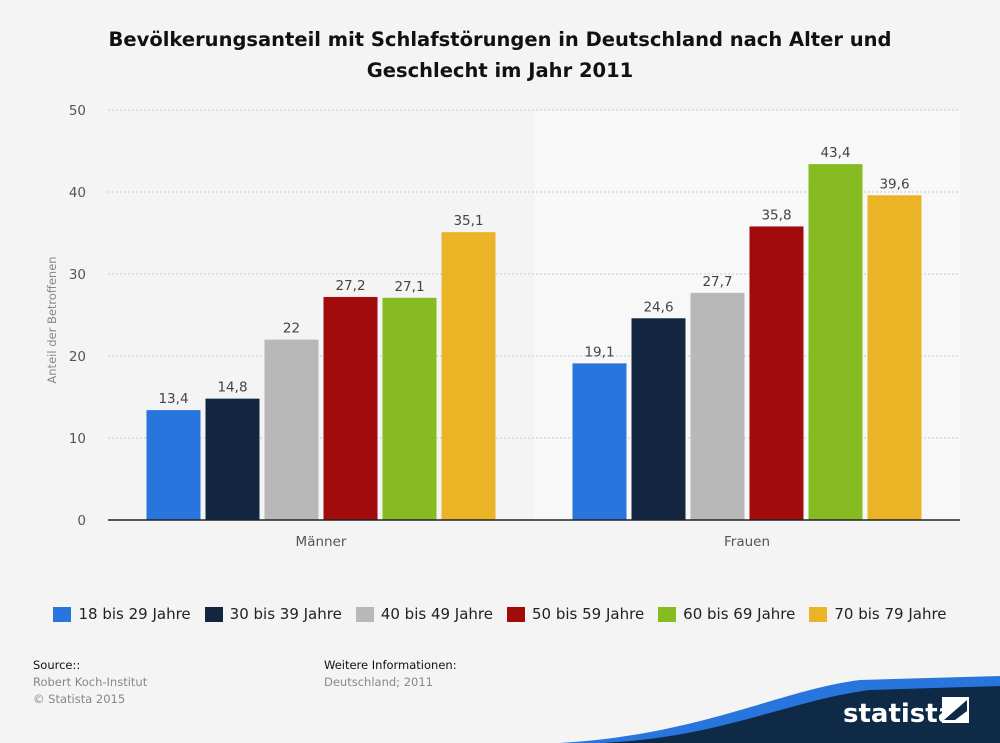 Image resolution: width=1000 pixels, height=743 pixels. What do you see at coordinates (747, 542) in the screenshot?
I see `x-category-label: Frauen` at bounding box center [747, 542].